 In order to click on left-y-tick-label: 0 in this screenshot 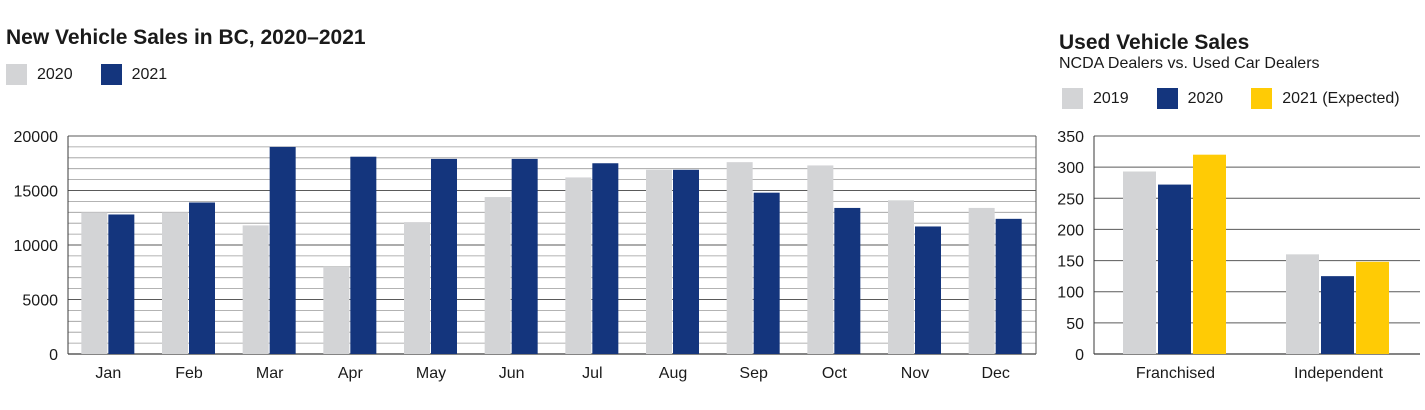, I will do `click(53, 355)`.